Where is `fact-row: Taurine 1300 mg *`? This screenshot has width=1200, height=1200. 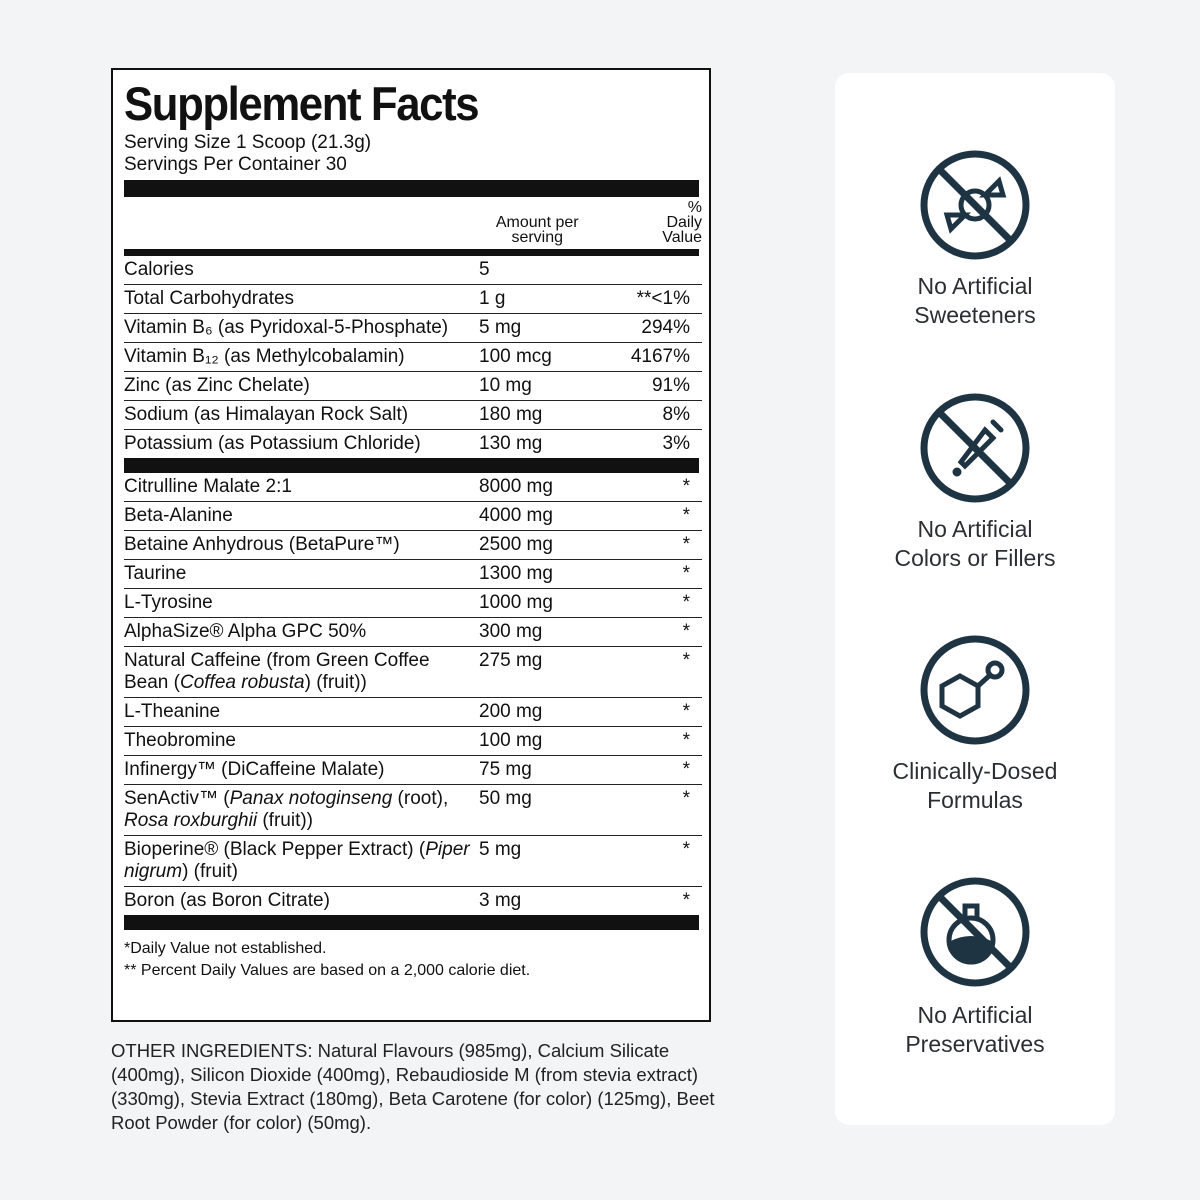
fact-row: Taurine 1300 mg * is located at coordinates (413, 574).